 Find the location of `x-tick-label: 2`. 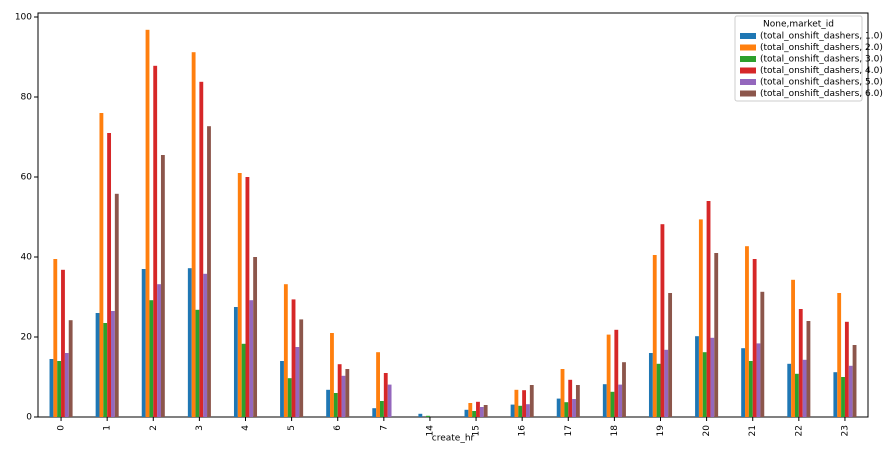

x-tick-label: 2 is located at coordinates (154, 428).